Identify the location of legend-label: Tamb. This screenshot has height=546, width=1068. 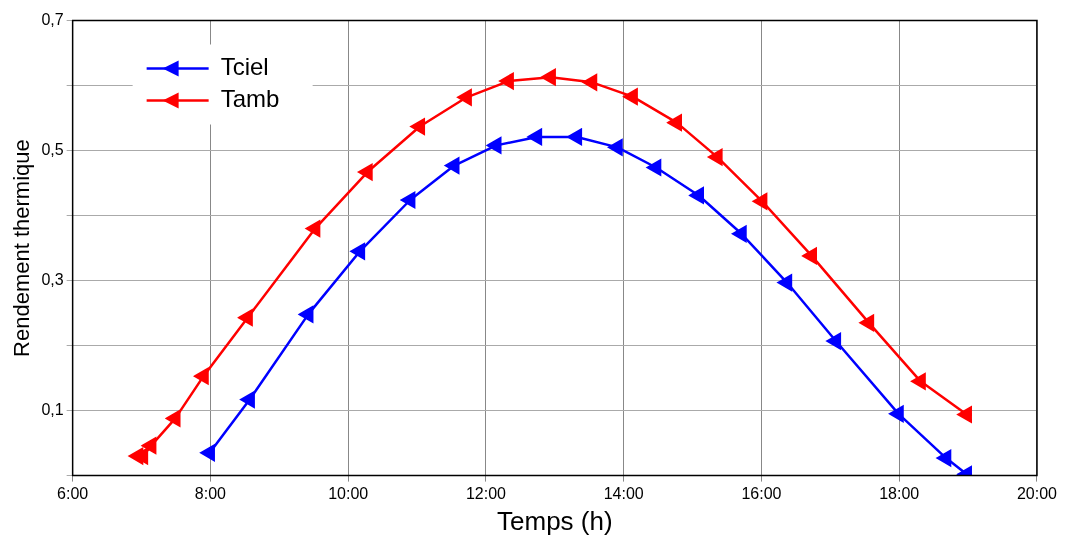
(250, 99).